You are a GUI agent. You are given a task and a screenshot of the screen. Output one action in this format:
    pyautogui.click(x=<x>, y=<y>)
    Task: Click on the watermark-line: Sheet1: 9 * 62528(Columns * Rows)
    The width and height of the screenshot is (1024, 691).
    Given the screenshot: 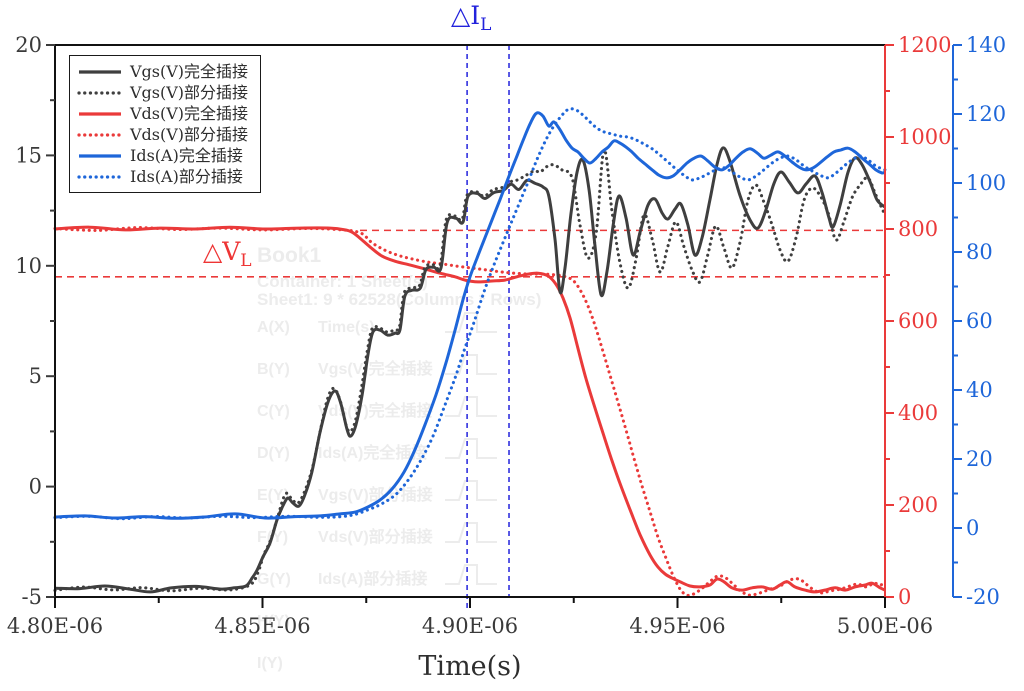 What is the action you would take?
    pyautogui.click(x=399, y=299)
    